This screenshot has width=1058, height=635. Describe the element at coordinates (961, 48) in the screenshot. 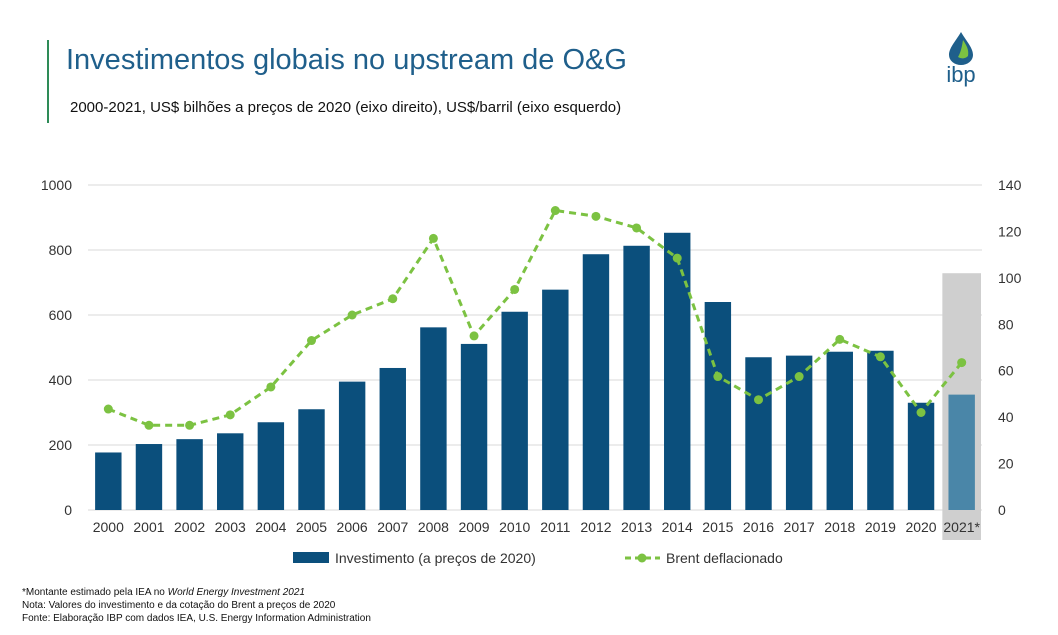

I see `drop-icon` at that location.